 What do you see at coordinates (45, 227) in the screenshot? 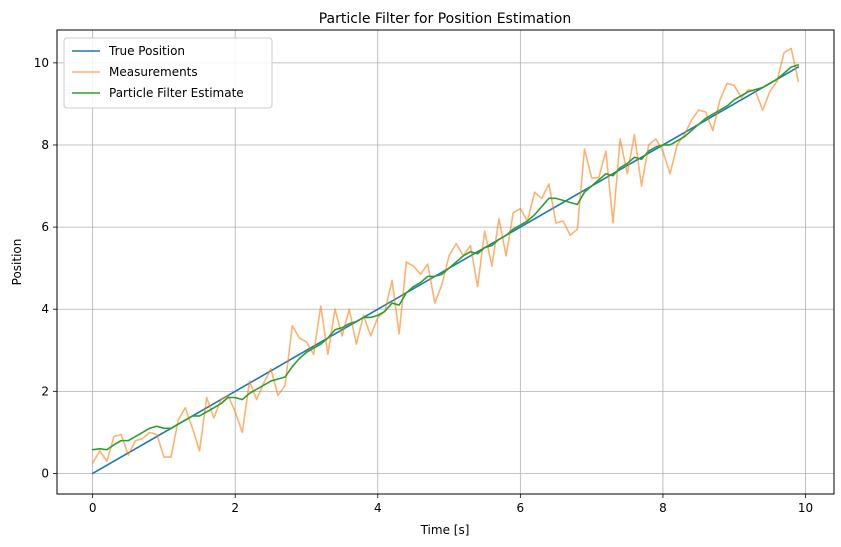
I see `y-tick-label: 6` at bounding box center [45, 227].